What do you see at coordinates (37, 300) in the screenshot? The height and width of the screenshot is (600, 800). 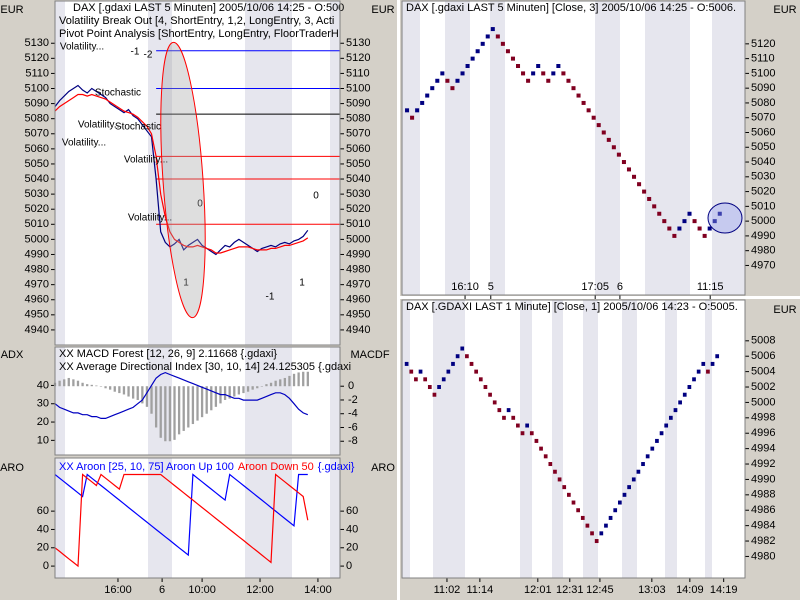 I see `y-tick-label: 4960` at bounding box center [37, 300].